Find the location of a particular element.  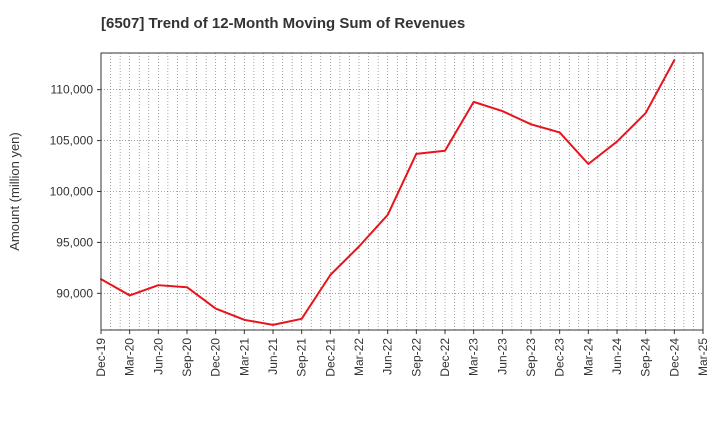

x-tick-label: Mar-21 is located at coordinates (244, 357).